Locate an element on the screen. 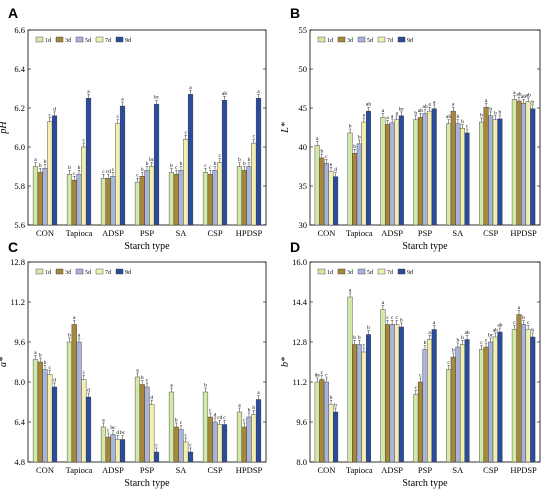  panel-letter: A is located at coordinates (13, 13).